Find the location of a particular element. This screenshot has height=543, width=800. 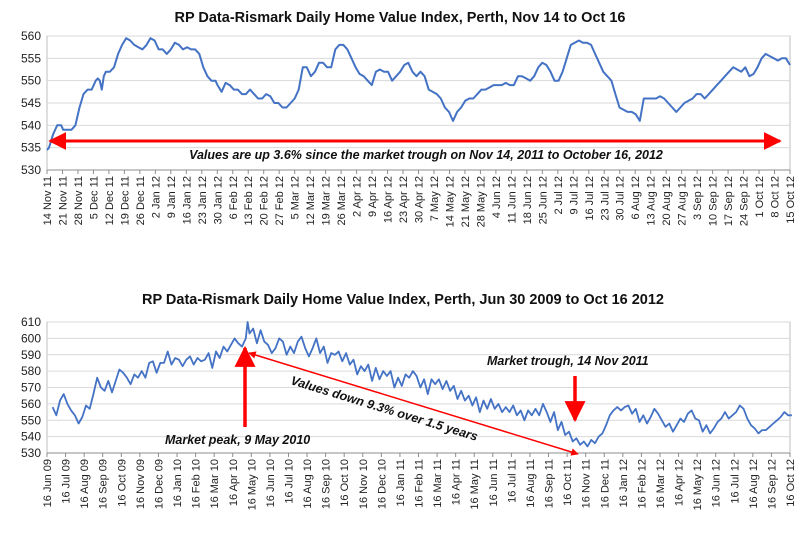

c1-xtick-label: 16 Apr 12 is located at coordinates (389, 199).